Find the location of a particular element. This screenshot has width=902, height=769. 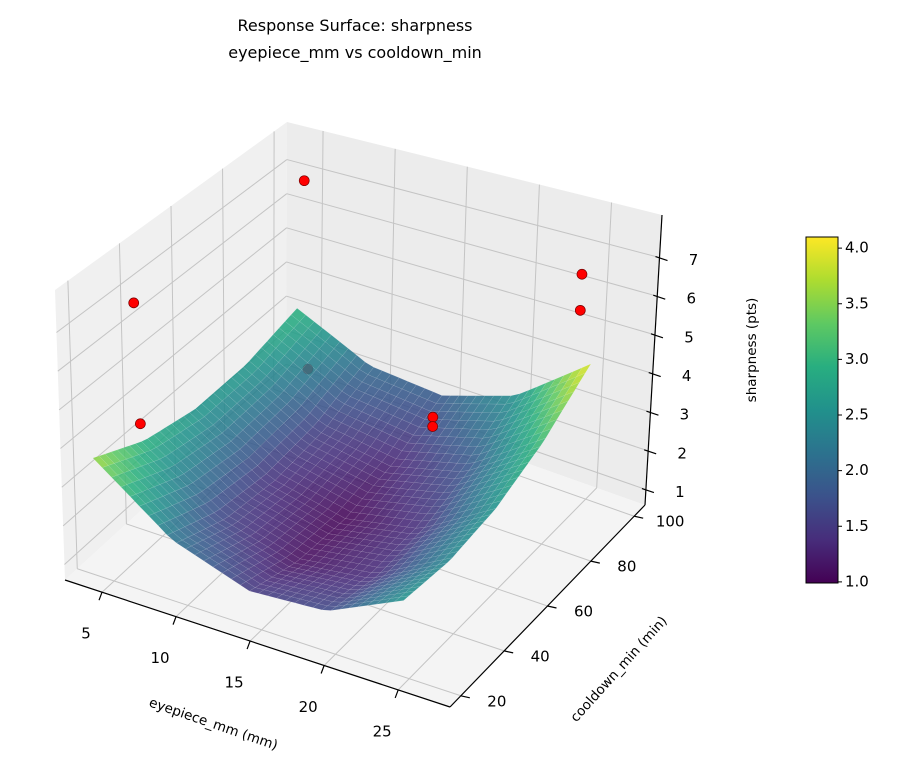

y-tick-label: 20 is located at coordinates (496, 701).